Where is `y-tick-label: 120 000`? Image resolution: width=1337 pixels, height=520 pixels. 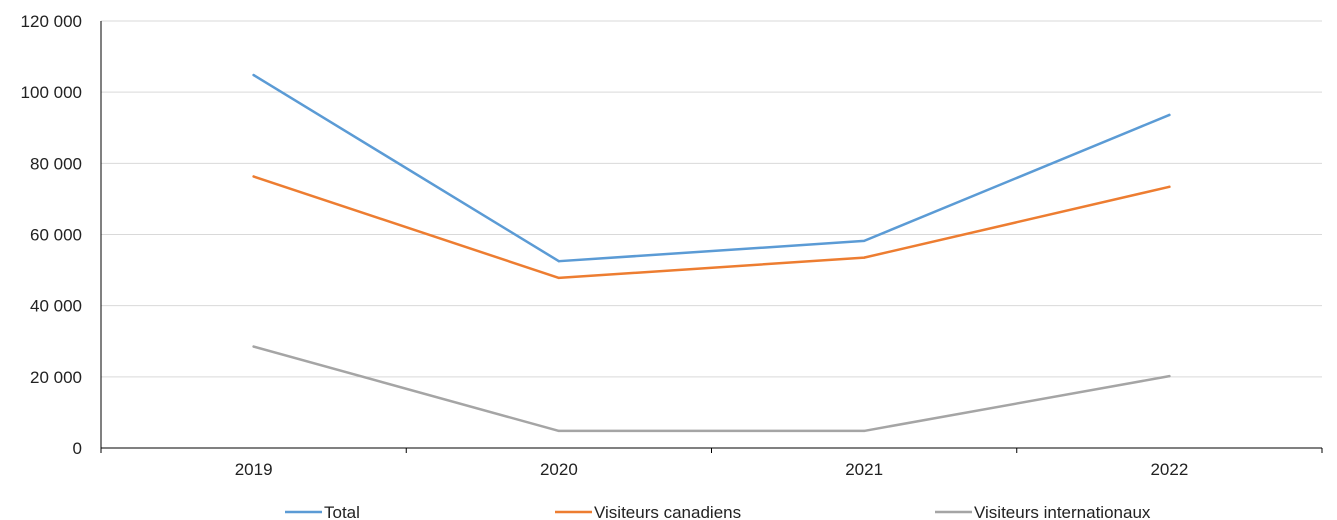
y-tick-label: 120 000 is located at coordinates (51, 21).